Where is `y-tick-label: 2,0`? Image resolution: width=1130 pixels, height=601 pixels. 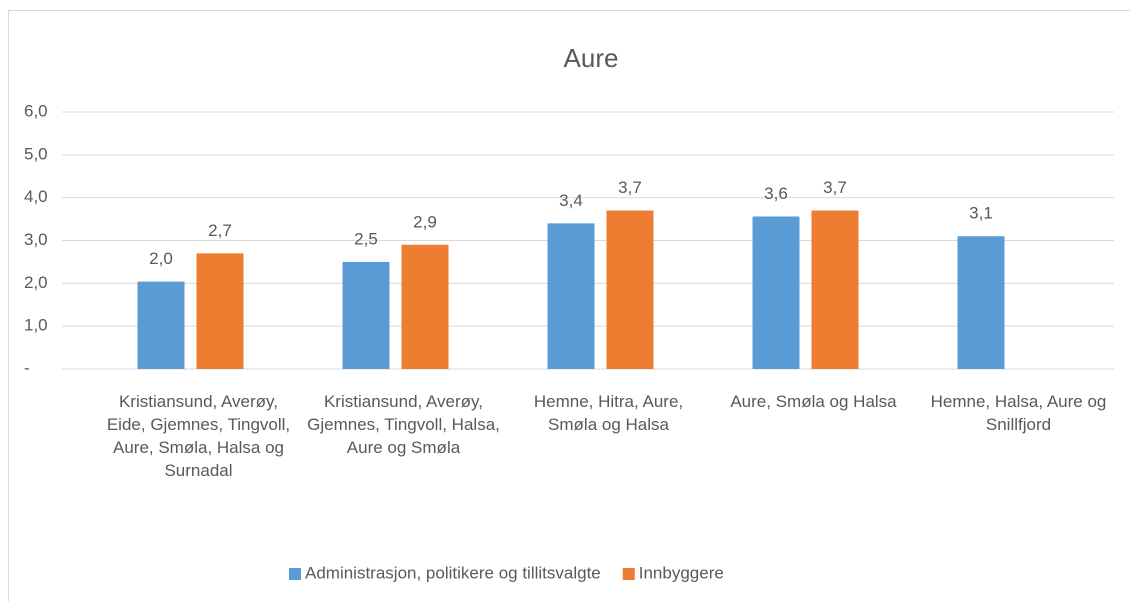 y-tick-label: 2,0 is located at coordinates (36, 282).